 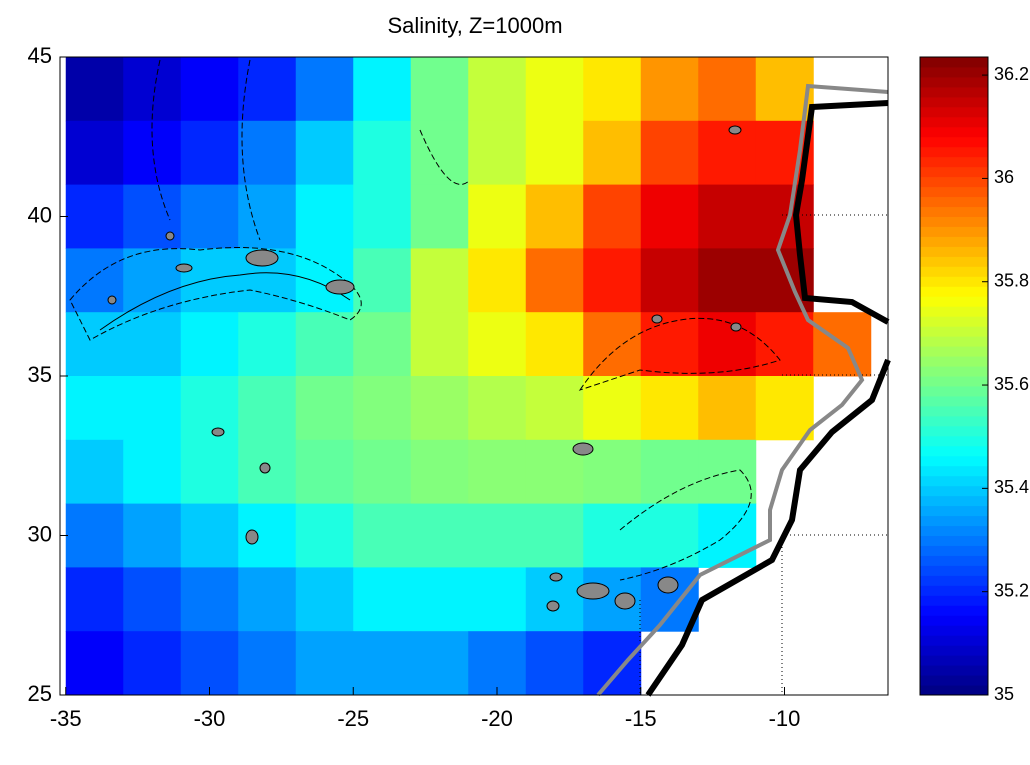 What do you see at coordinates (40, 374) in the screenshot?
I see `y-tick-label: 35` at bounding box center [40, 374].